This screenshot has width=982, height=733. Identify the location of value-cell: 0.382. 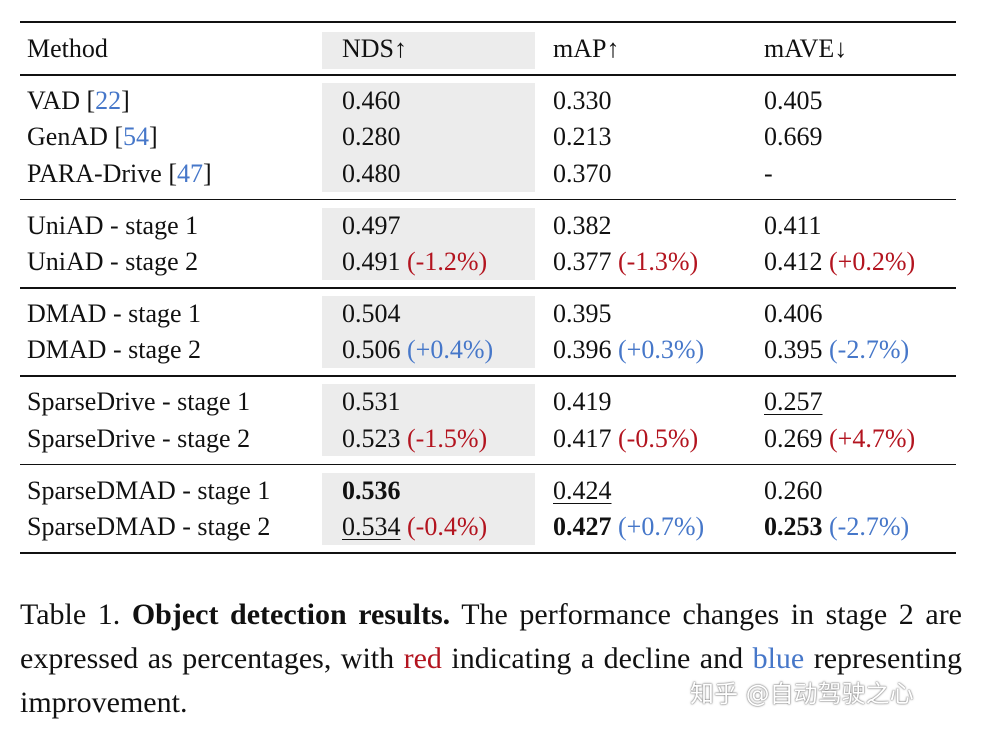
(582, 226).